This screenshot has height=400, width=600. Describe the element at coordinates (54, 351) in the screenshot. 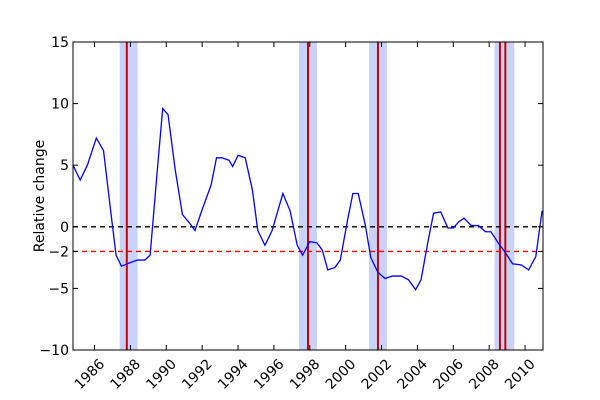

I see `y-tick-label: −10` at that location.